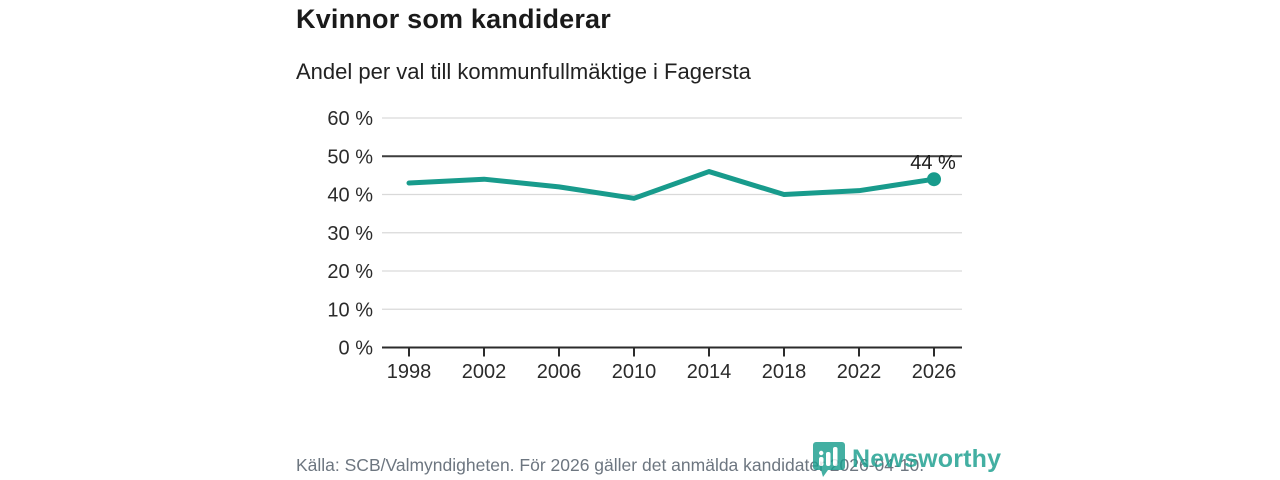 The image size is (1280, 480). Describe the element at coordinates (350, 310) in the screenshot. I see `y-tick-label: 10 %` at that location.